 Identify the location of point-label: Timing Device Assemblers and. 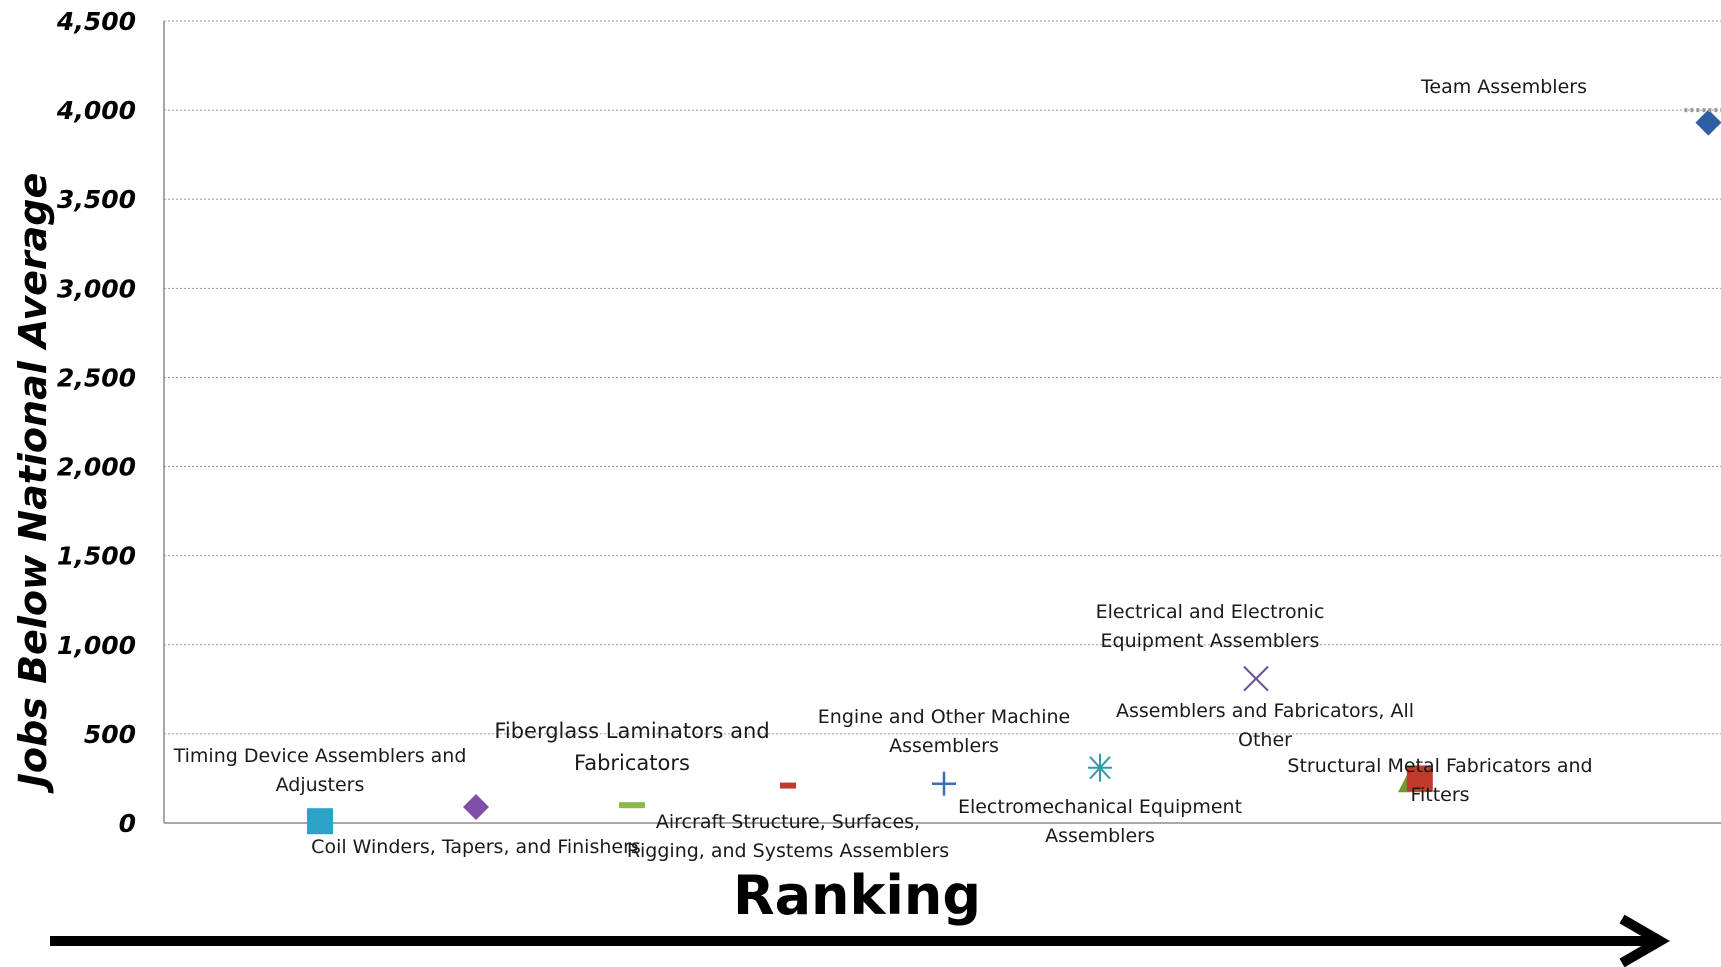
(320, 756).